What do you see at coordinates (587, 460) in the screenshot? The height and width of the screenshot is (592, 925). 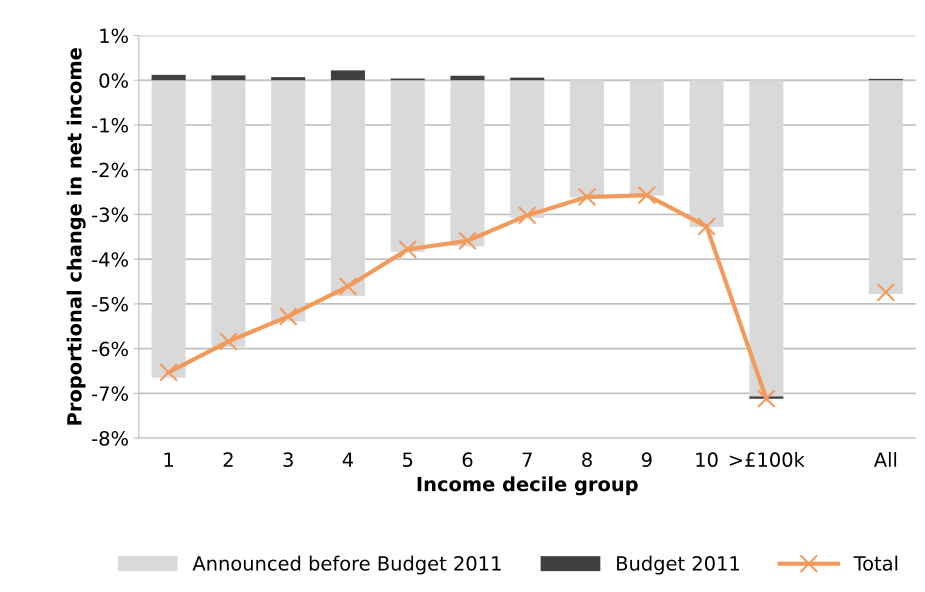 I see `x-tick-label: 8` at bounding box center [587, 460].